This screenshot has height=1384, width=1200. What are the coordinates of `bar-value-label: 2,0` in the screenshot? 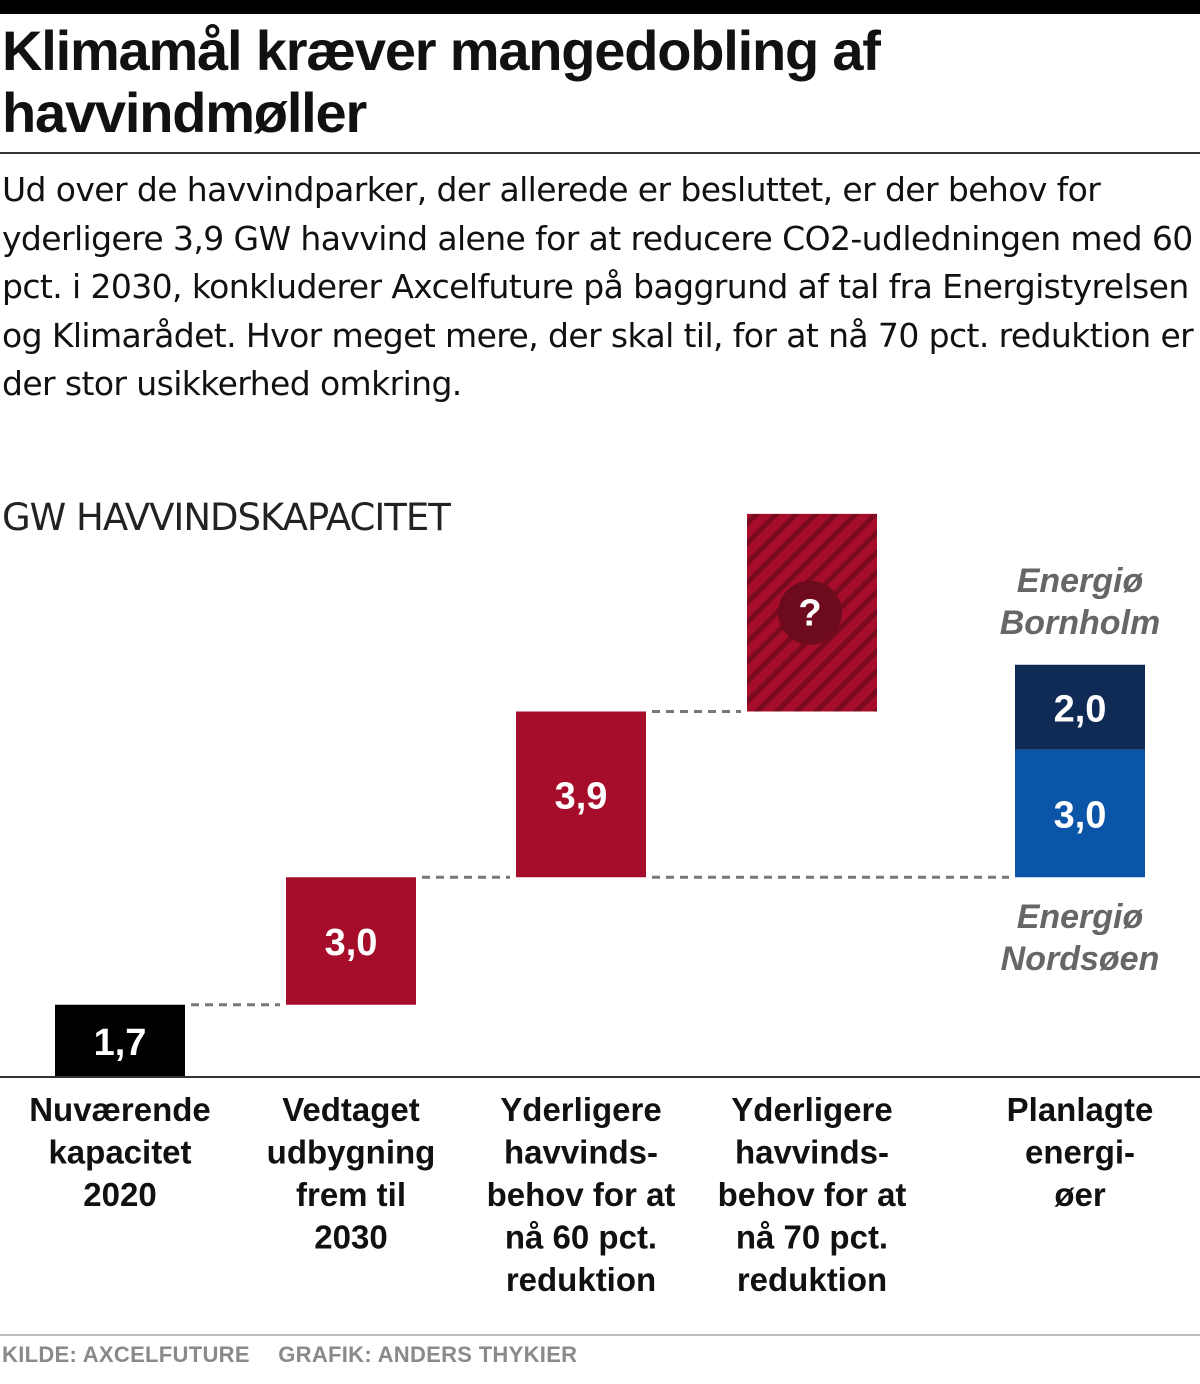 It's located at (1080, 709).